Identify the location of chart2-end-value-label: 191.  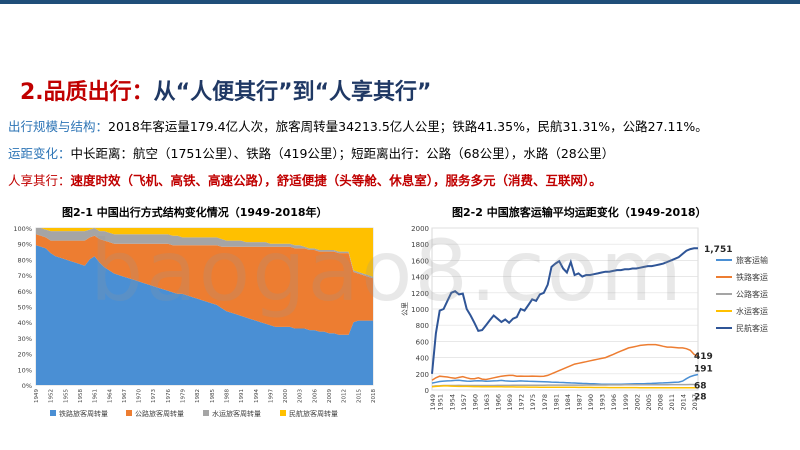
(703, 370).